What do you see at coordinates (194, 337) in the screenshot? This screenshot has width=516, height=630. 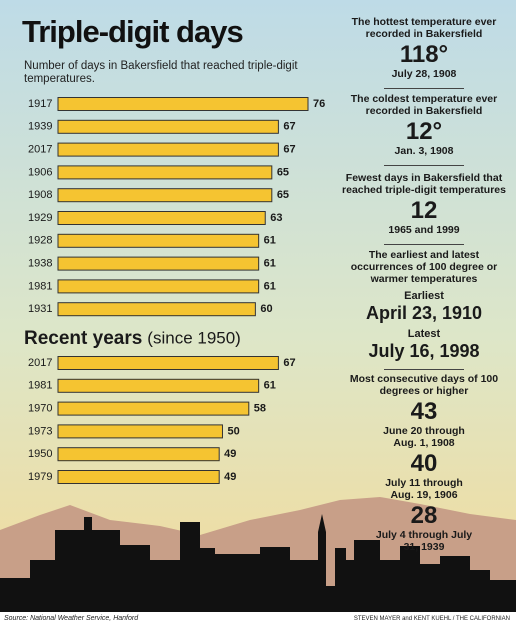 I see `chart-subtitle: (since 1950)` at bounding box center [194, 337].